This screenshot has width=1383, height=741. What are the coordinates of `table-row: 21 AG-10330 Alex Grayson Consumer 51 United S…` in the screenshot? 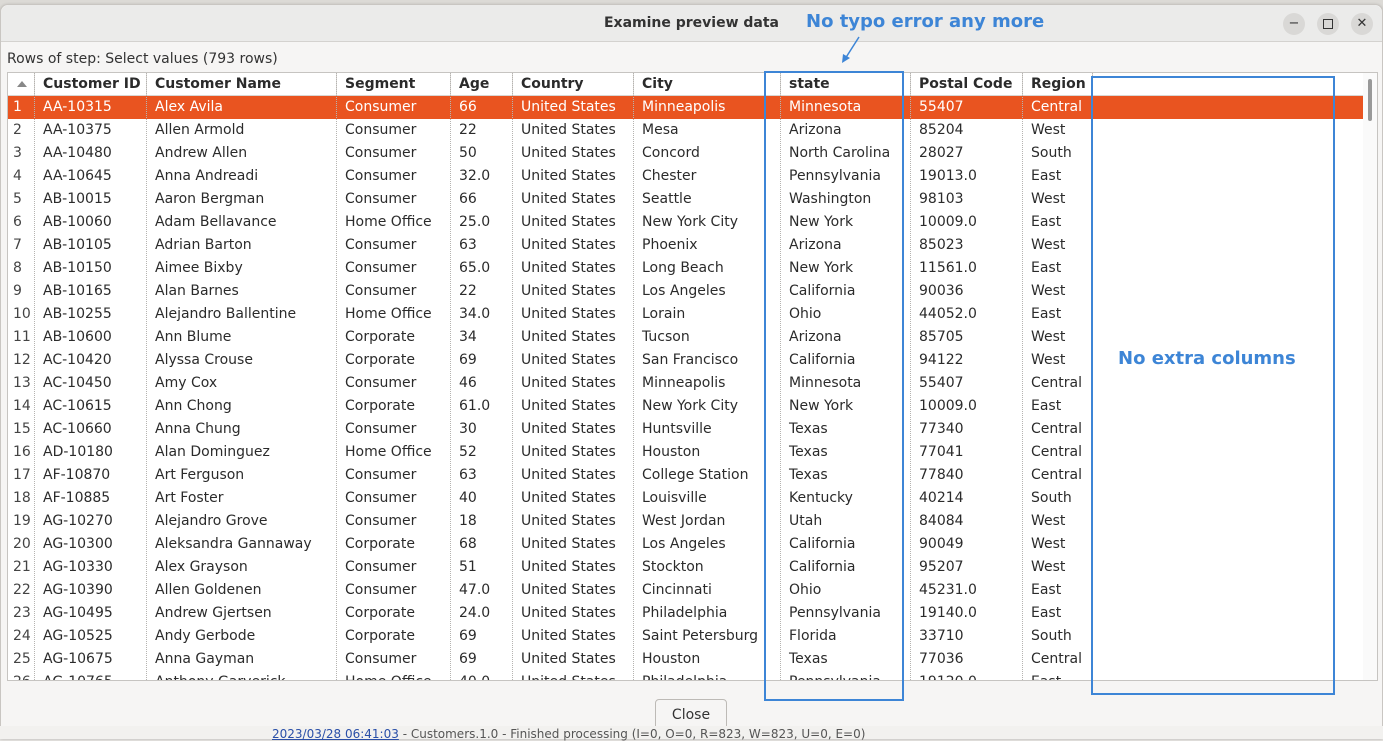 It's located at (685, 567).